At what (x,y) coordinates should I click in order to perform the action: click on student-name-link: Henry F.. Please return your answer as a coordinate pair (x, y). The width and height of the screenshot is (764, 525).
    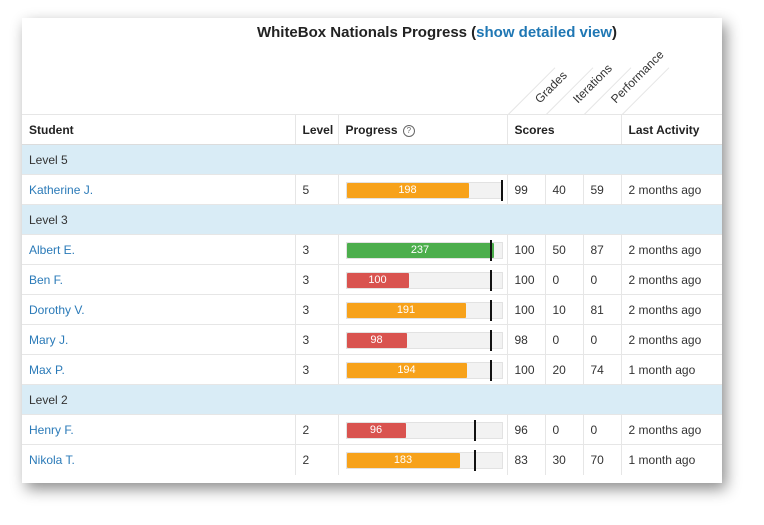
    Looking at the image, I should click on (51, 429).